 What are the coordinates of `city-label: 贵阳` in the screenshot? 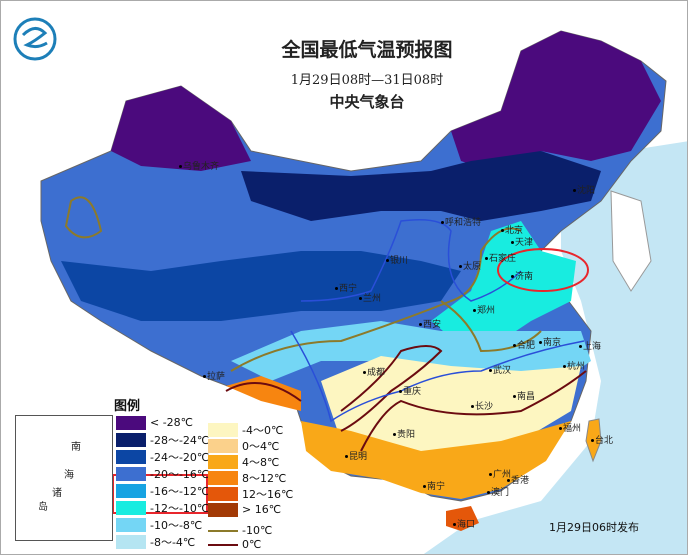 It's located at (404, 433).